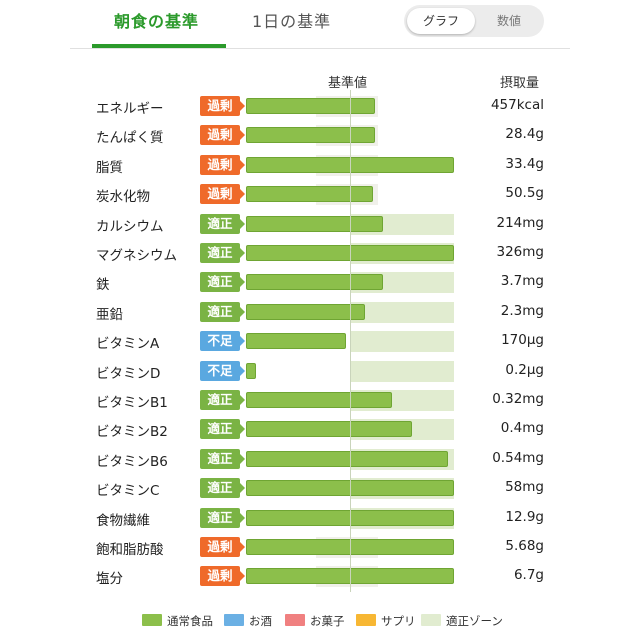 Image resolution: width=640 pixels, height=640 pixels. What do you see at coordinates (320, 576) in the screenshot?
I see `nutrient-row: 塩分 過剰 6.7g` at bounding box center [320, 576].